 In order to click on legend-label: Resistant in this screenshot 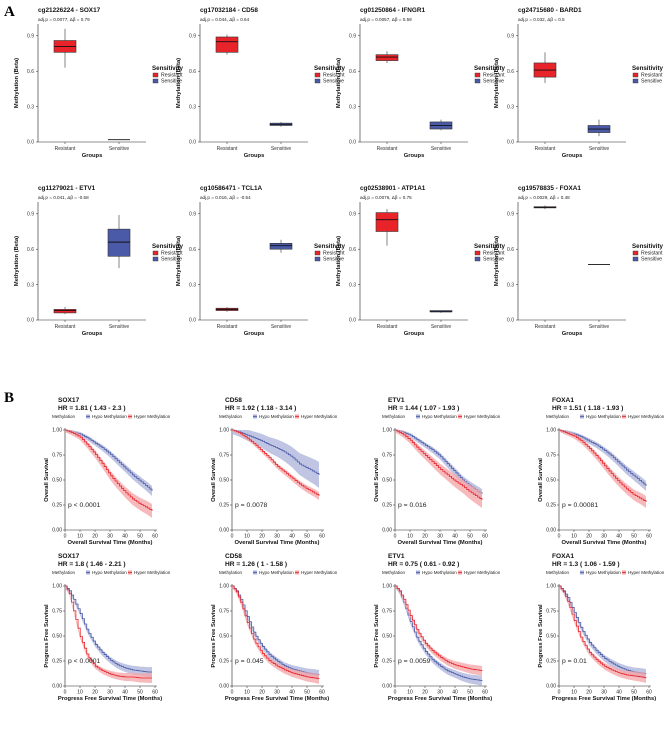, I will do `click(172, 254)`.